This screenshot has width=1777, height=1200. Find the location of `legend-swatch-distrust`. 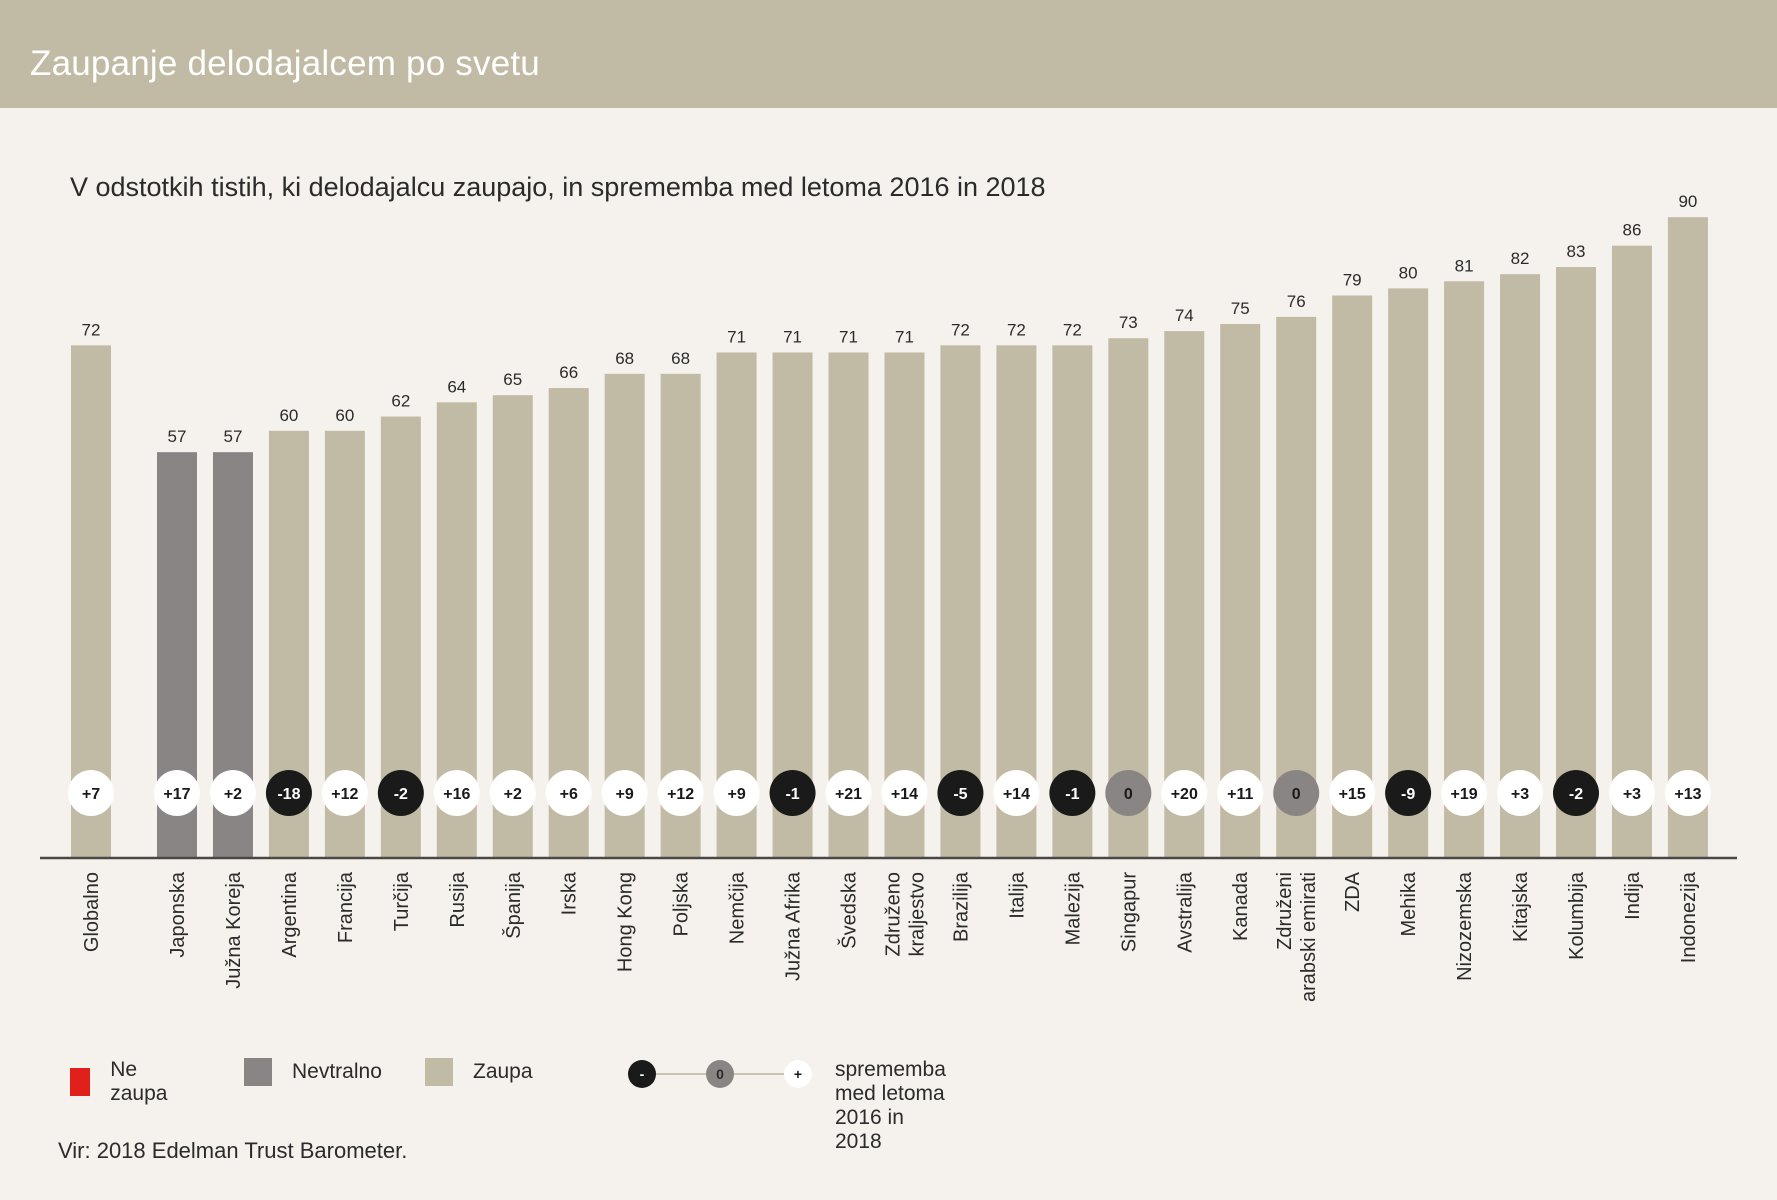

legend-swatch-distrust is located at coordinates (80, 1082).